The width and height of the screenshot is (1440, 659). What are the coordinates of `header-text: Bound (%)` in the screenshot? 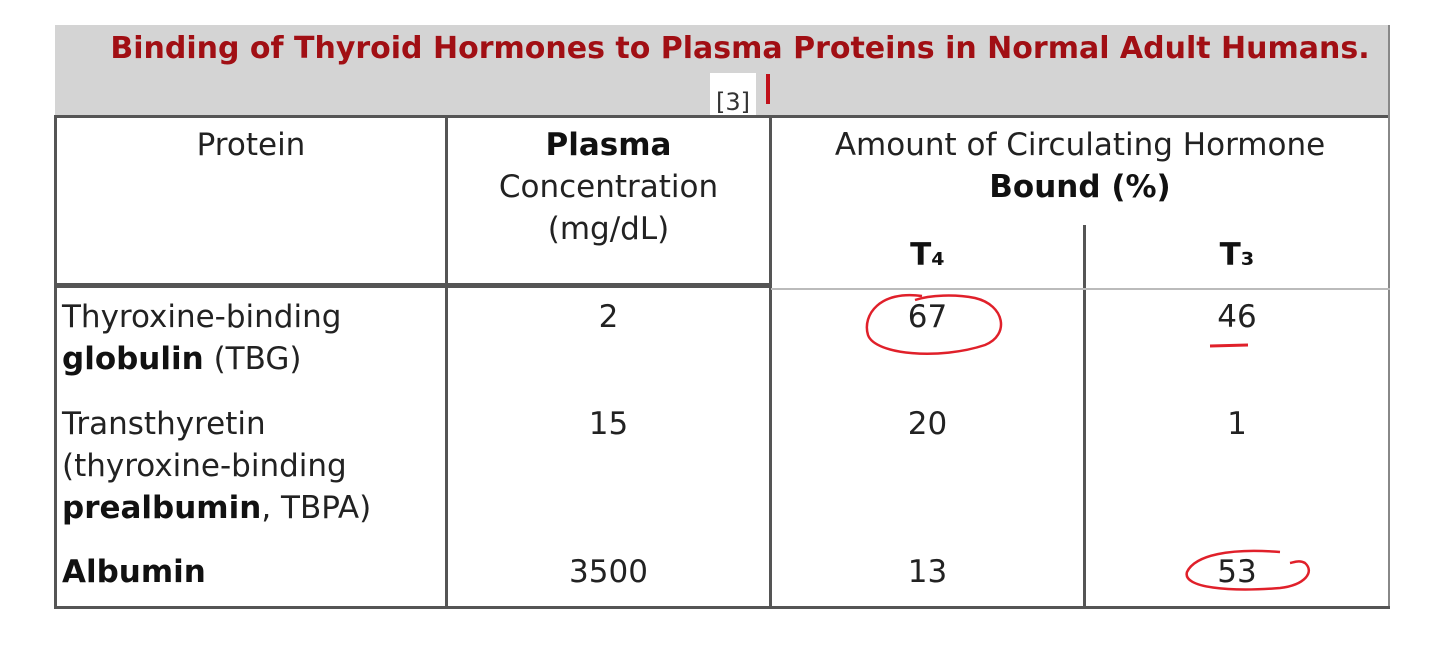 It's located at (1080, 187).